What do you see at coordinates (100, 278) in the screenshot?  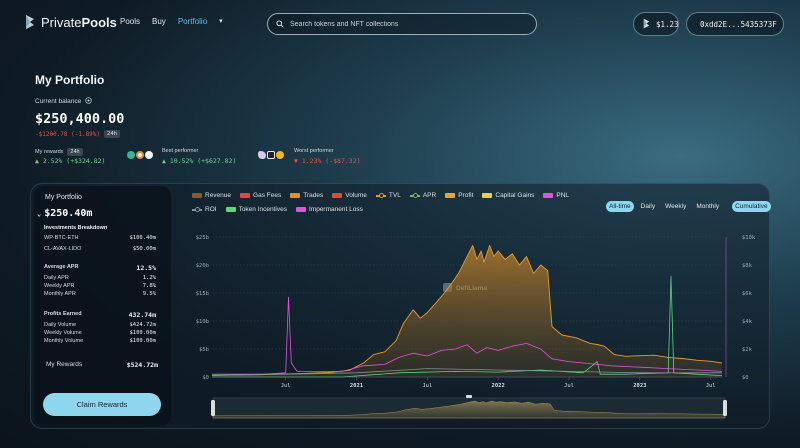 I see `apr-row: Daily APR 1.2%` at bounding box center [100, 278].